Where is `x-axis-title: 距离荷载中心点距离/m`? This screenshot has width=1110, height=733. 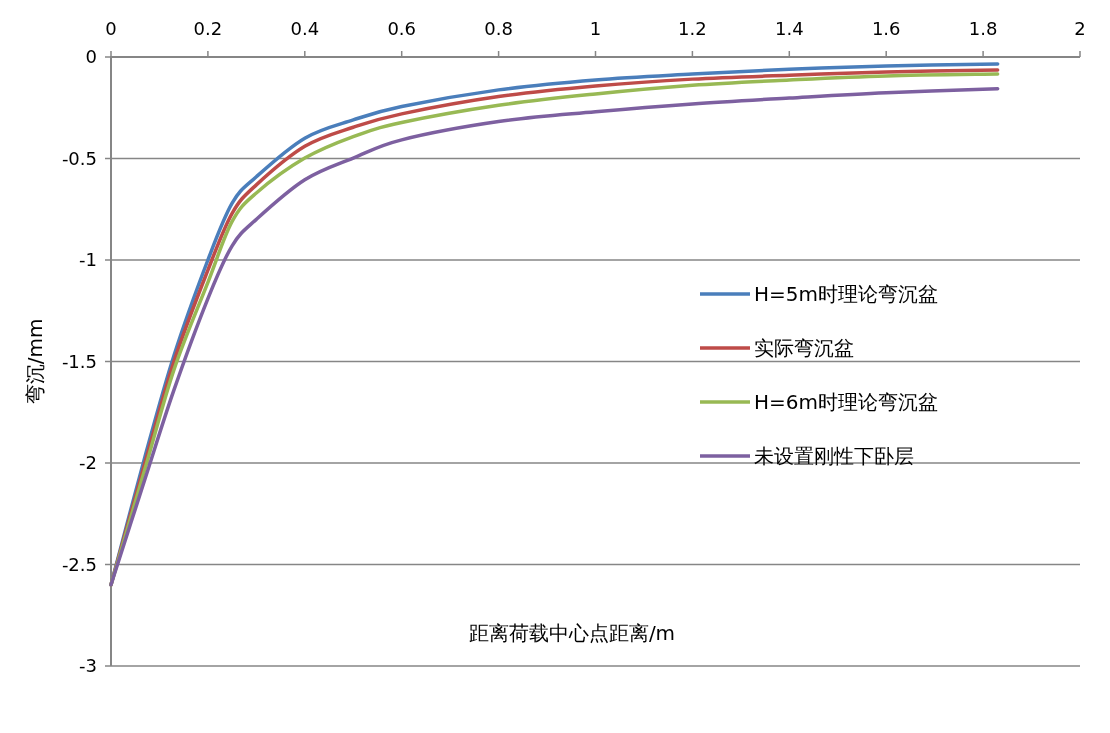 x-axis-title: 距离荷载中心点距离/m is located at coordinates (572, 633).